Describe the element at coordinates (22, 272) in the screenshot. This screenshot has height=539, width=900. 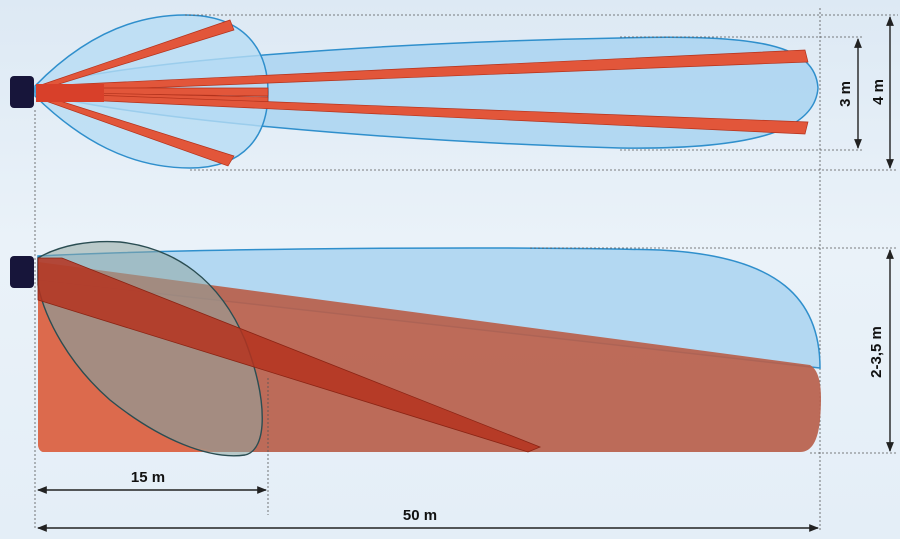
I see `side-sensor-box` at that location.